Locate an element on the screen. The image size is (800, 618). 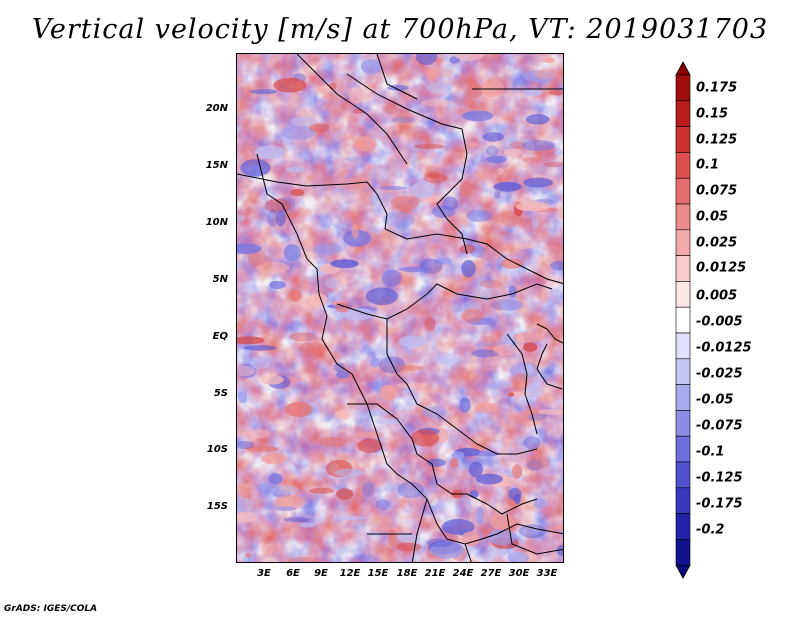
footer-credit: GrADS: IGES/COLA is located at coordinates (51, 609).